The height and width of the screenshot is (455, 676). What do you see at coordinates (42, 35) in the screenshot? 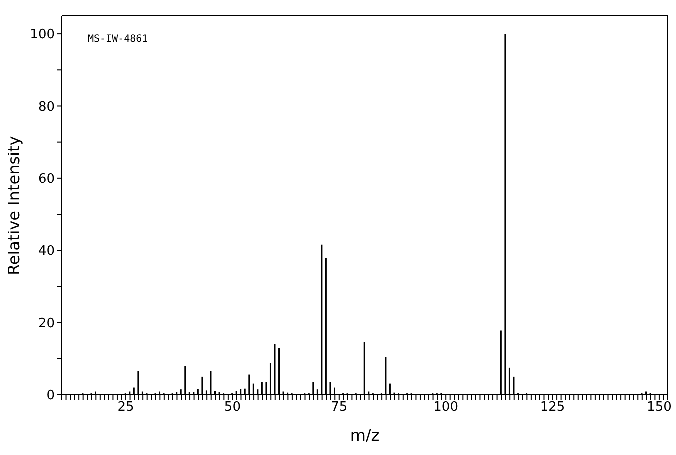
I see `y-tick-label: 100` at bounding box center [42, 35].